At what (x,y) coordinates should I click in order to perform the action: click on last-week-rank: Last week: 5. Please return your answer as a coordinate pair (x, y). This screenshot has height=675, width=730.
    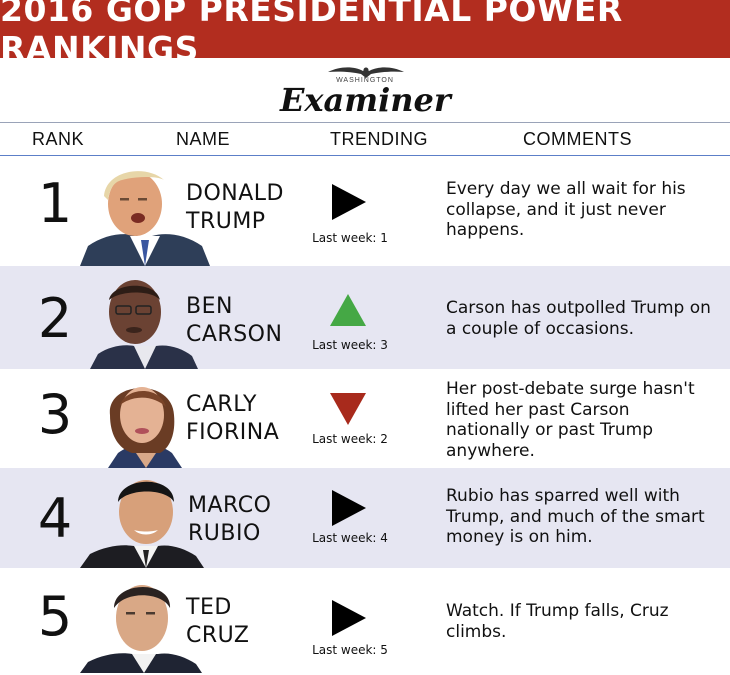
    Looking at the image, I should click on (350, 650).